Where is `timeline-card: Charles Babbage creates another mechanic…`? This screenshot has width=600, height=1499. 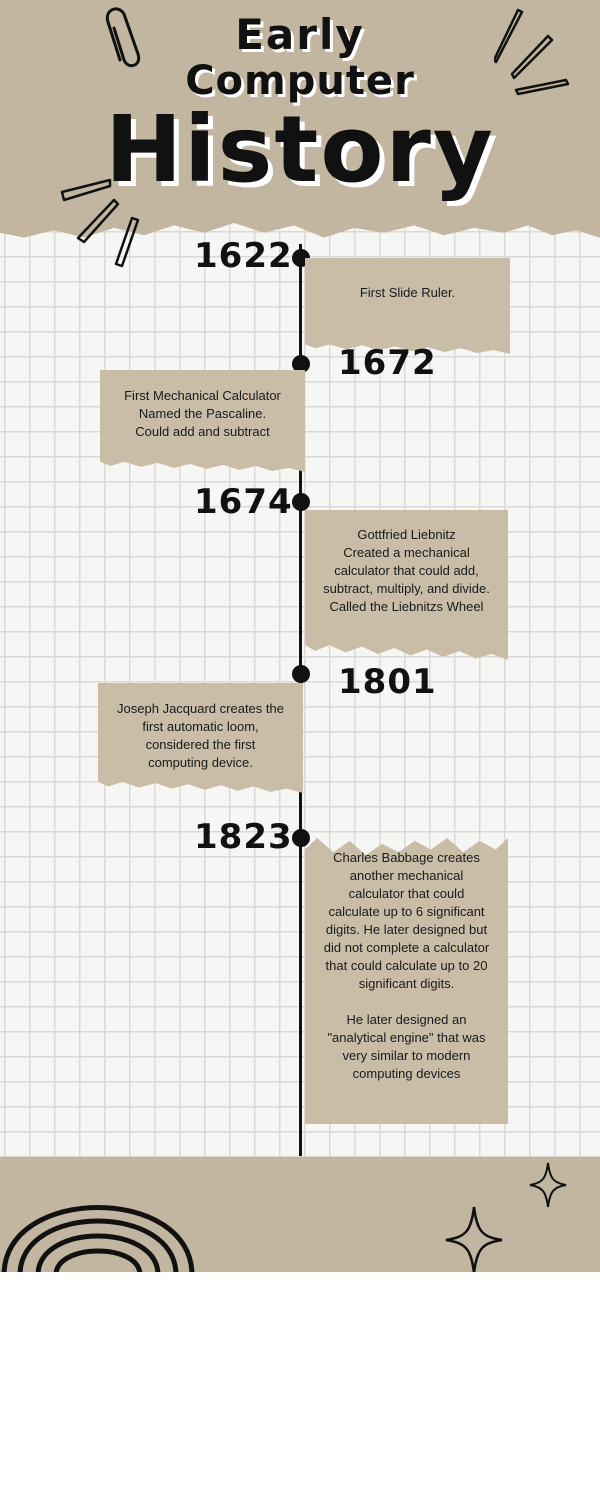
timeline-card: Charles Babbage creates another mechanic… is located at coordinates (406, 981).